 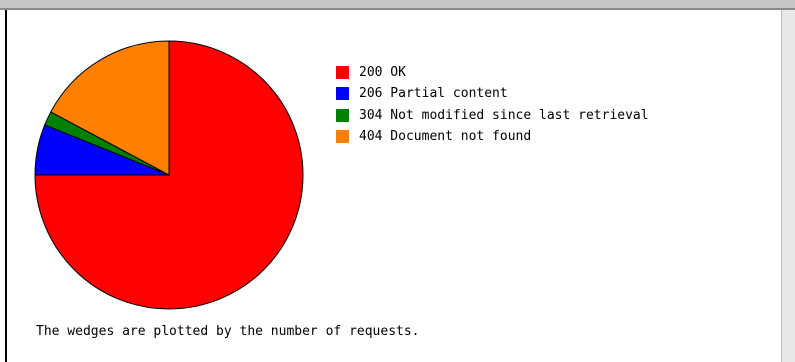 I want to click on legend-label: 404 Document not found, so click(x=445, y=137).